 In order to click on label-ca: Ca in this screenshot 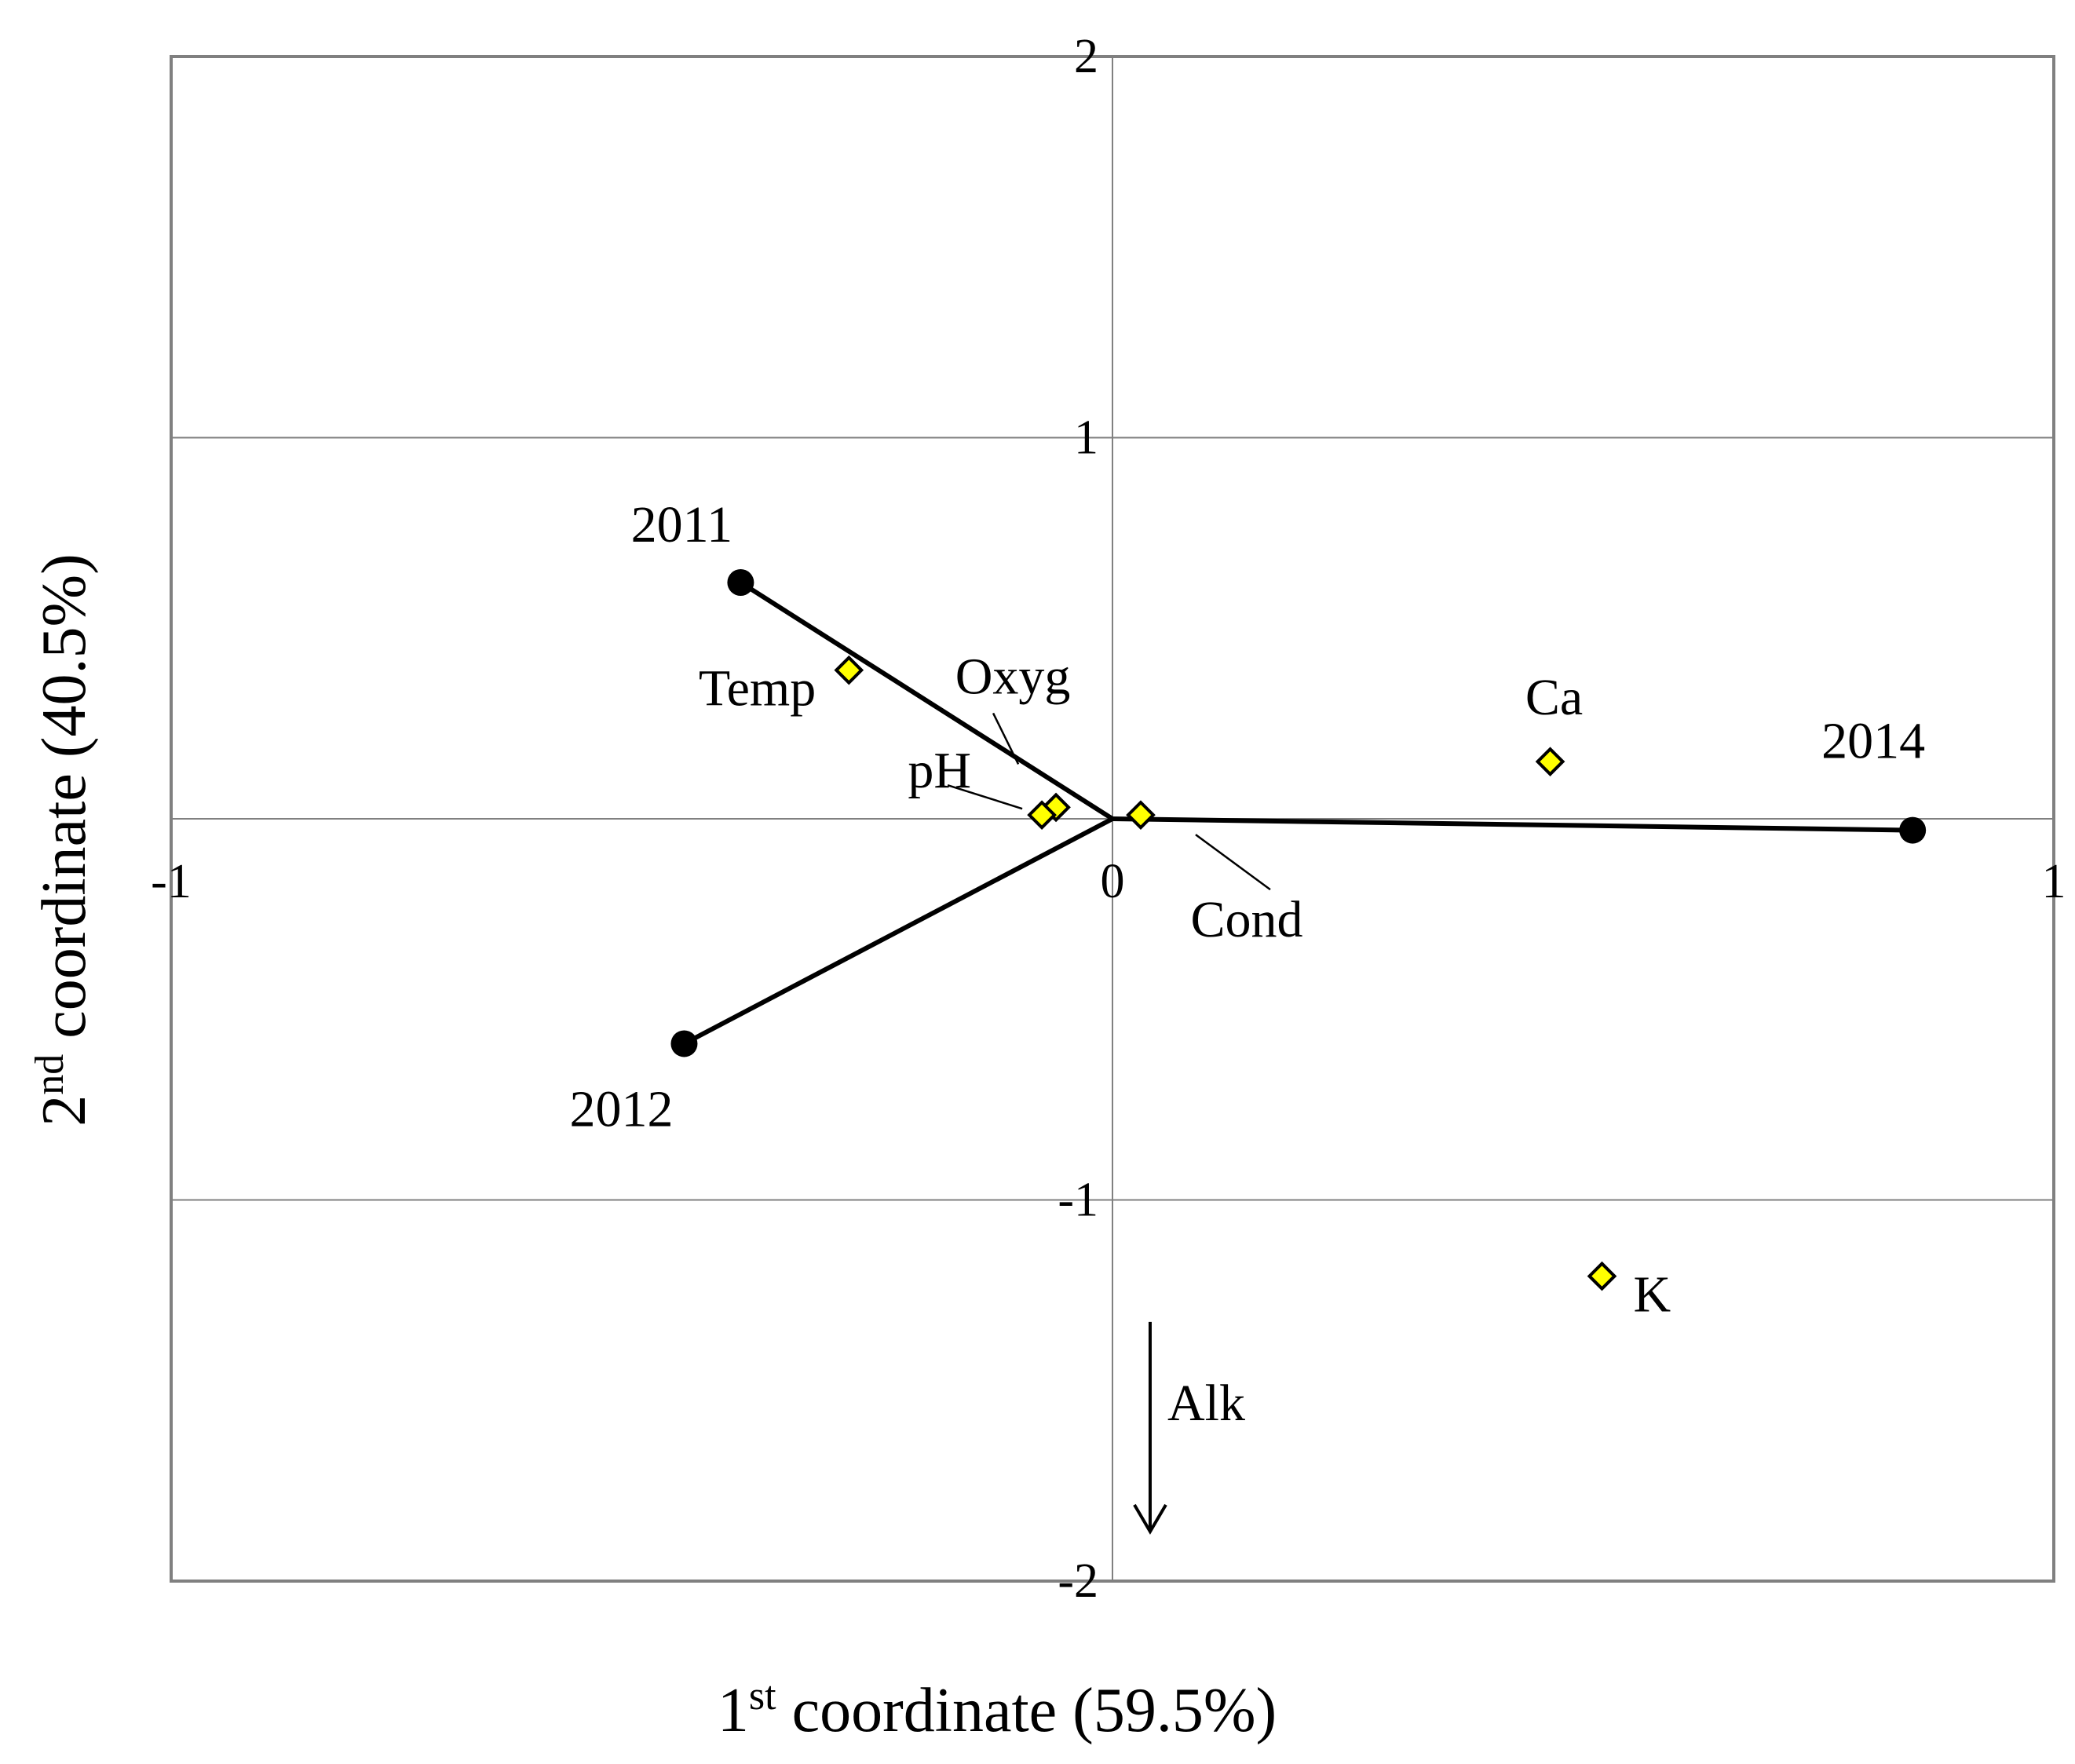, I will do `click(1554, 697)`.